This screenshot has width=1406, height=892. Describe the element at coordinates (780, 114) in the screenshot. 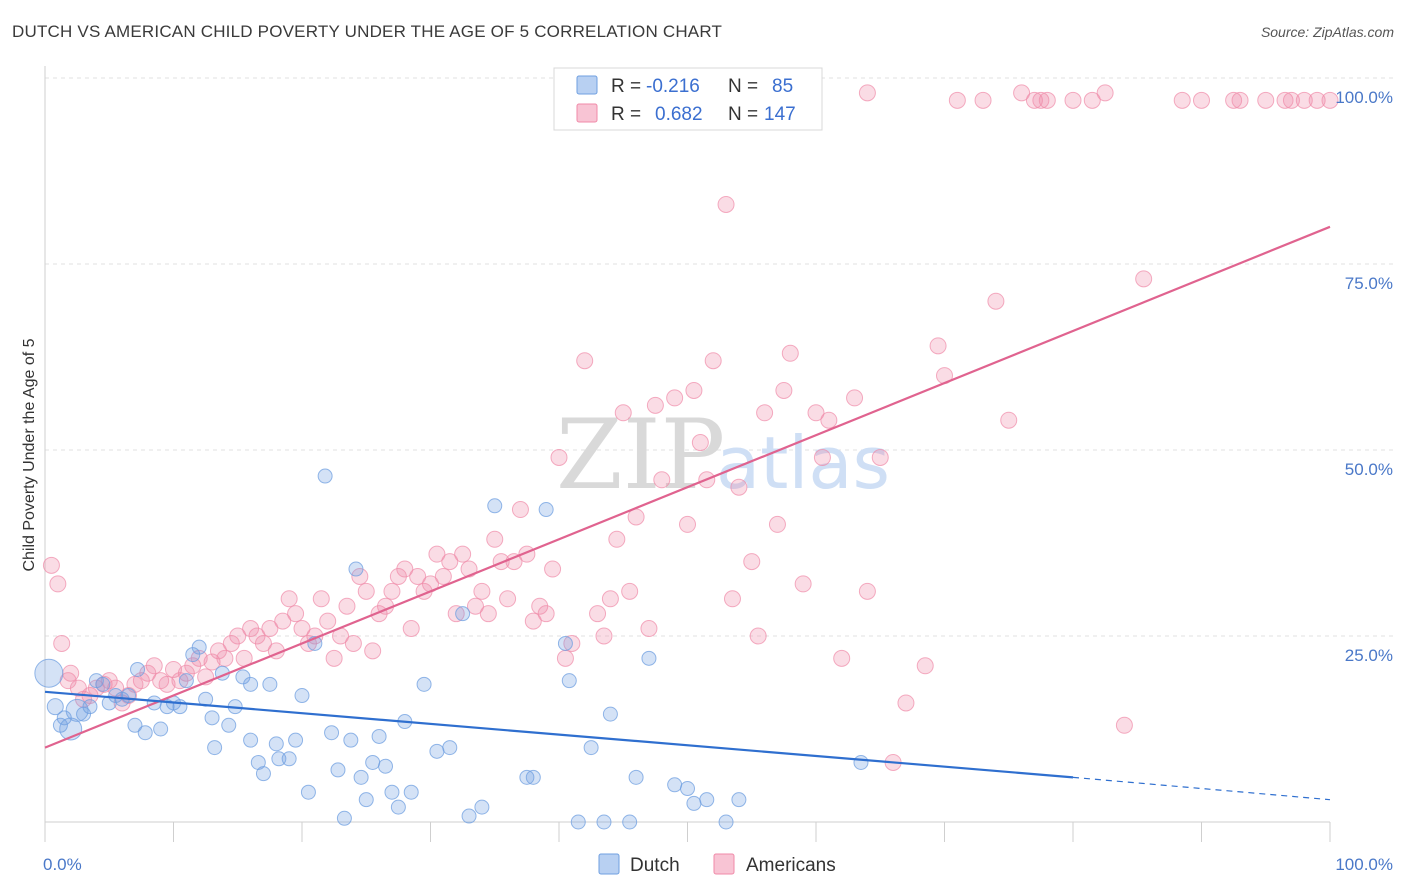

I see `legend-americans-n-value: 147` at that location.